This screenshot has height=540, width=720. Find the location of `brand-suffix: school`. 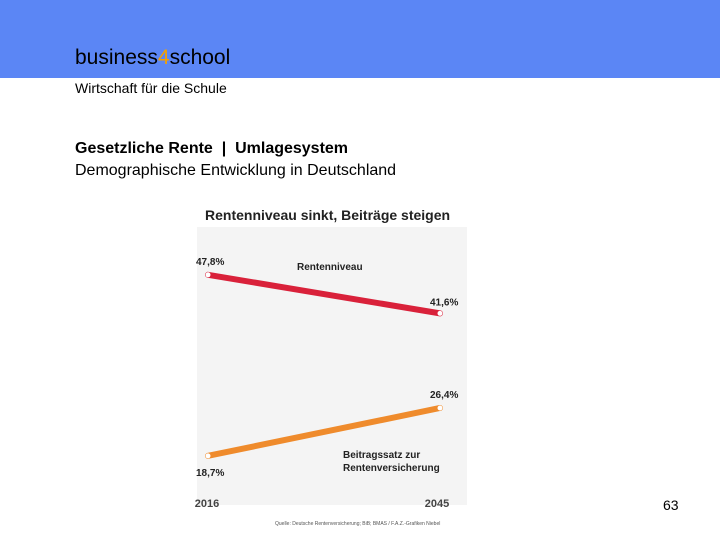

brand-suffix: school is located at coordinates (200, 57).